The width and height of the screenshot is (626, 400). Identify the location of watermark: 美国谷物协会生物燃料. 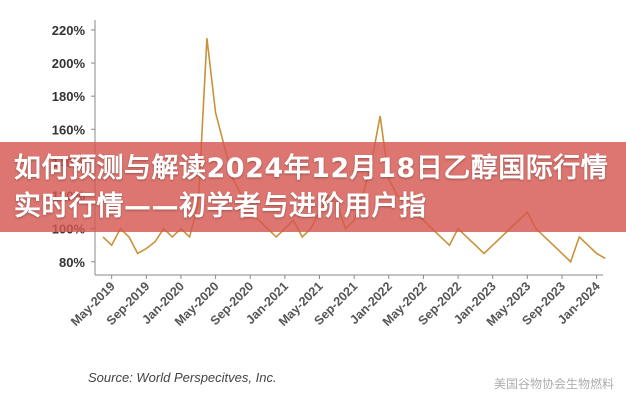
(553, 384).